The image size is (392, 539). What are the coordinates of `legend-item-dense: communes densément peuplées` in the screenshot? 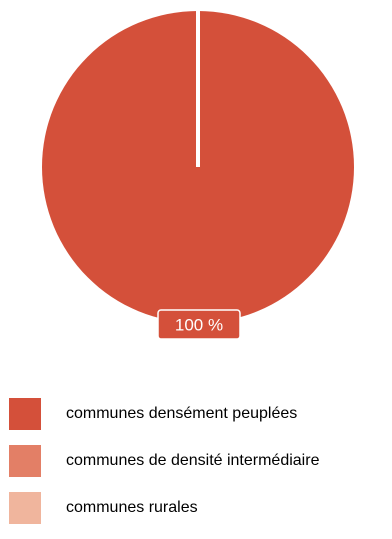 It's located at (200, 414).